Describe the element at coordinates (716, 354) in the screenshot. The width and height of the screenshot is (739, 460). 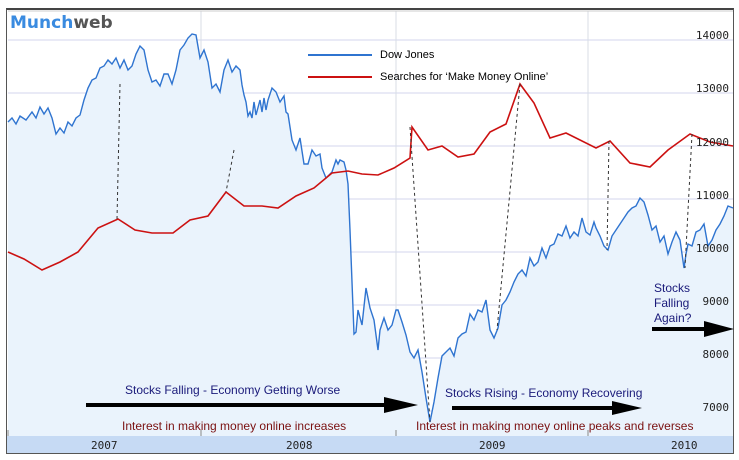
I see `y-tick-8000: 8000` at that location.